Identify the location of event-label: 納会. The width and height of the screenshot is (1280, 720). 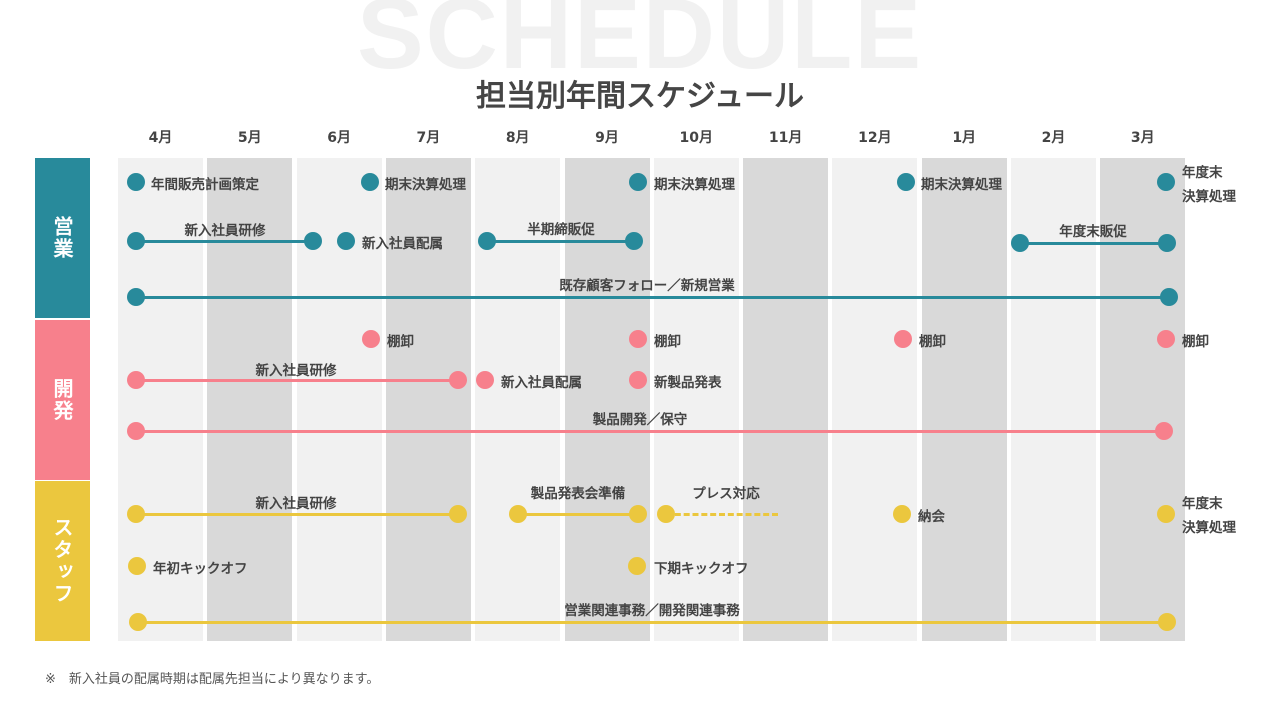
(931, 517).